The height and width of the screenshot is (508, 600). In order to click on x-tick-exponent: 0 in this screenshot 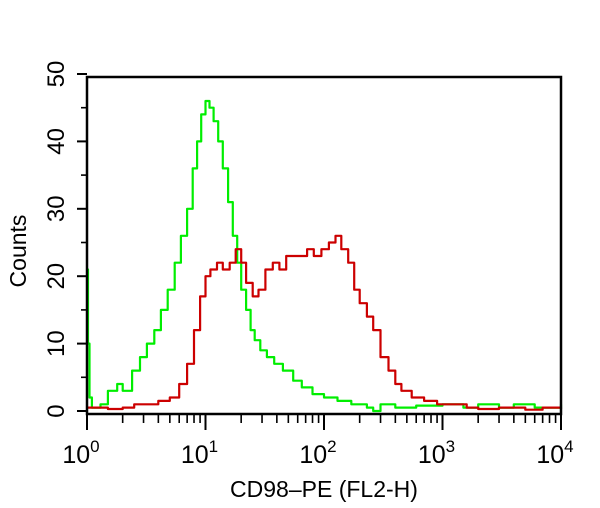, I will do `click(94, 446)`.